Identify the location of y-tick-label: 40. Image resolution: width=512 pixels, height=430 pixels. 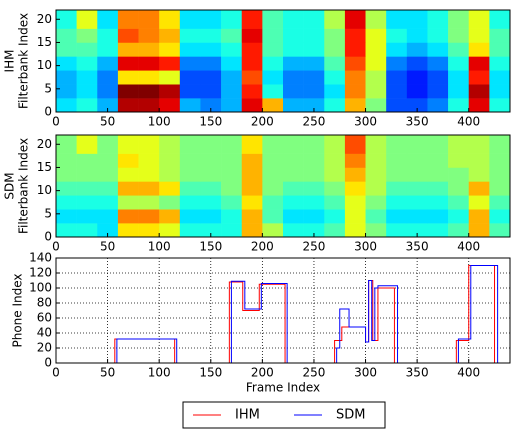
(44, 333).